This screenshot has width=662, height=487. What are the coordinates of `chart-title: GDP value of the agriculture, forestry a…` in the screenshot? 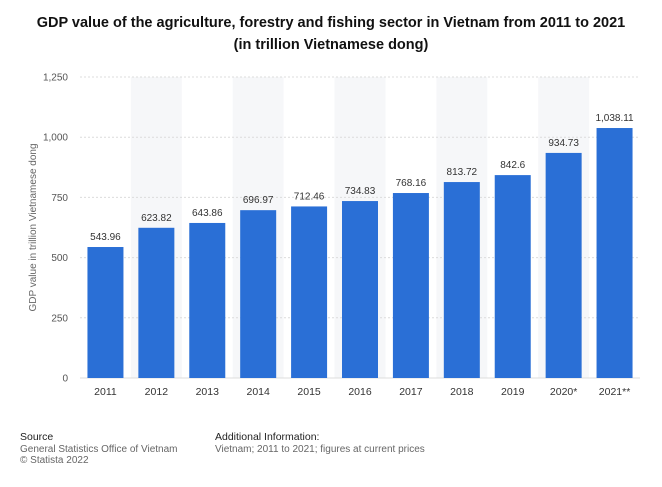 It's located at (331, 34).